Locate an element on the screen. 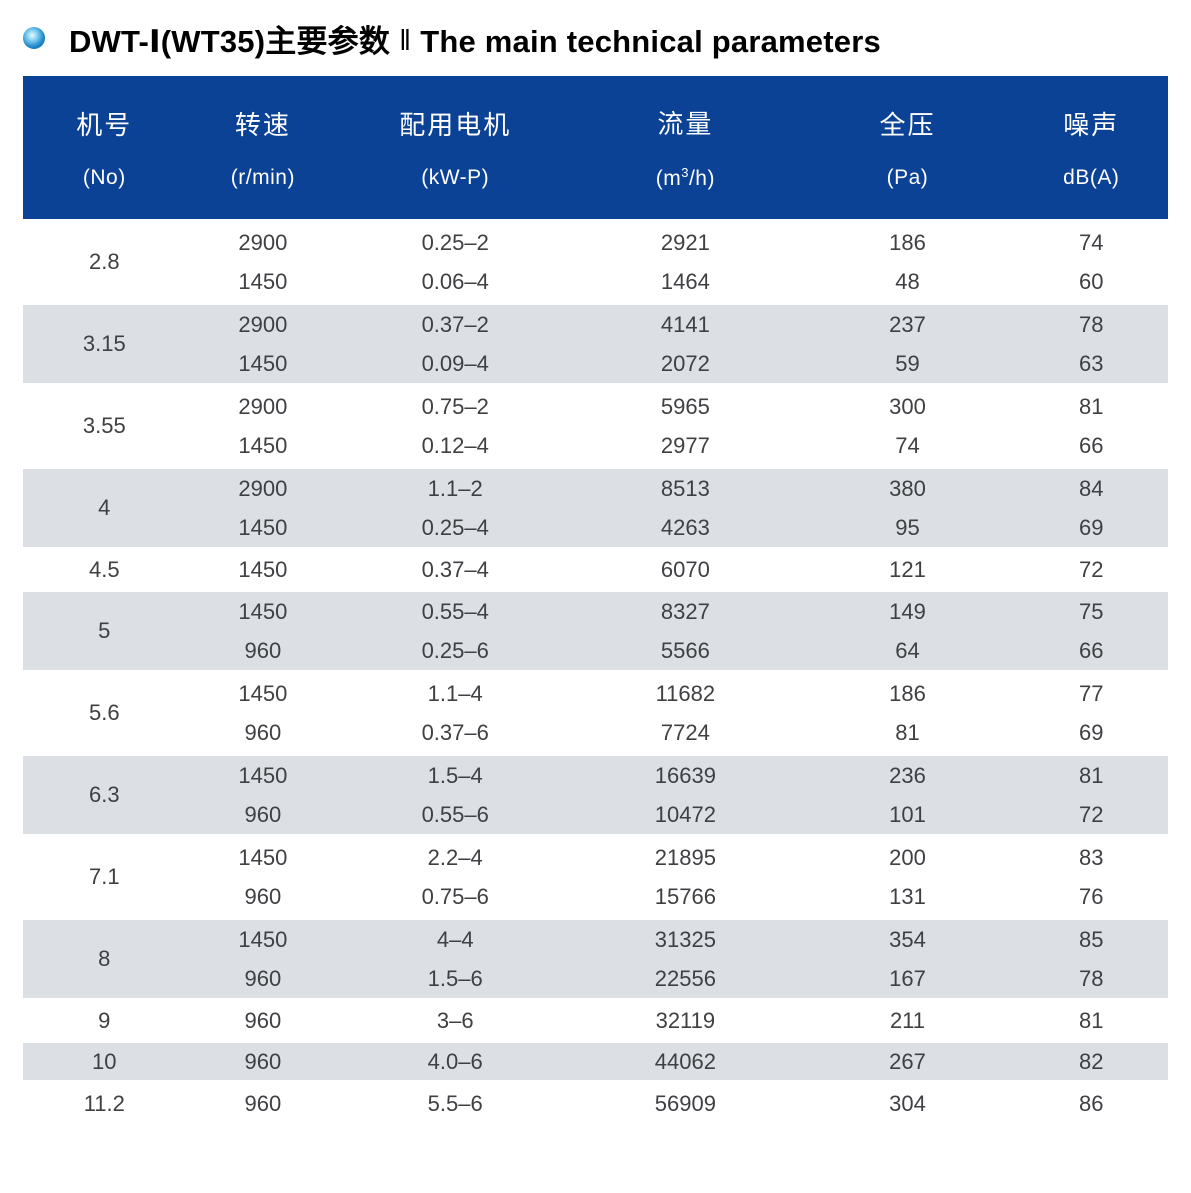  cell-noise: 77 is located at coordinates (1091, 691).